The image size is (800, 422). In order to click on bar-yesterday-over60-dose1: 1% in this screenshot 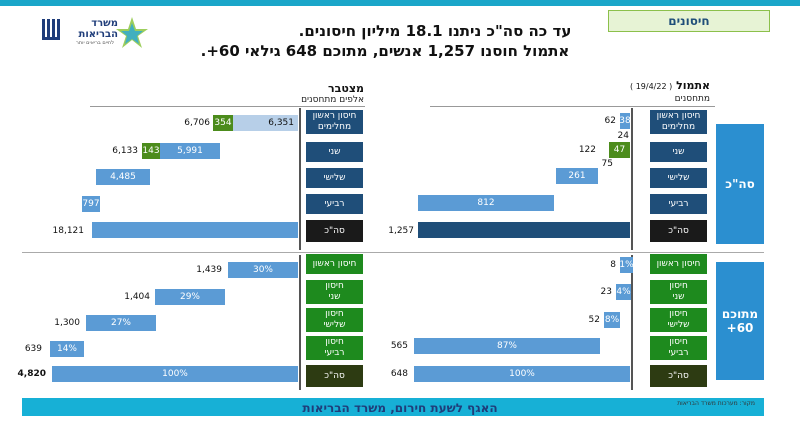, I will do `click(626, 265)`.